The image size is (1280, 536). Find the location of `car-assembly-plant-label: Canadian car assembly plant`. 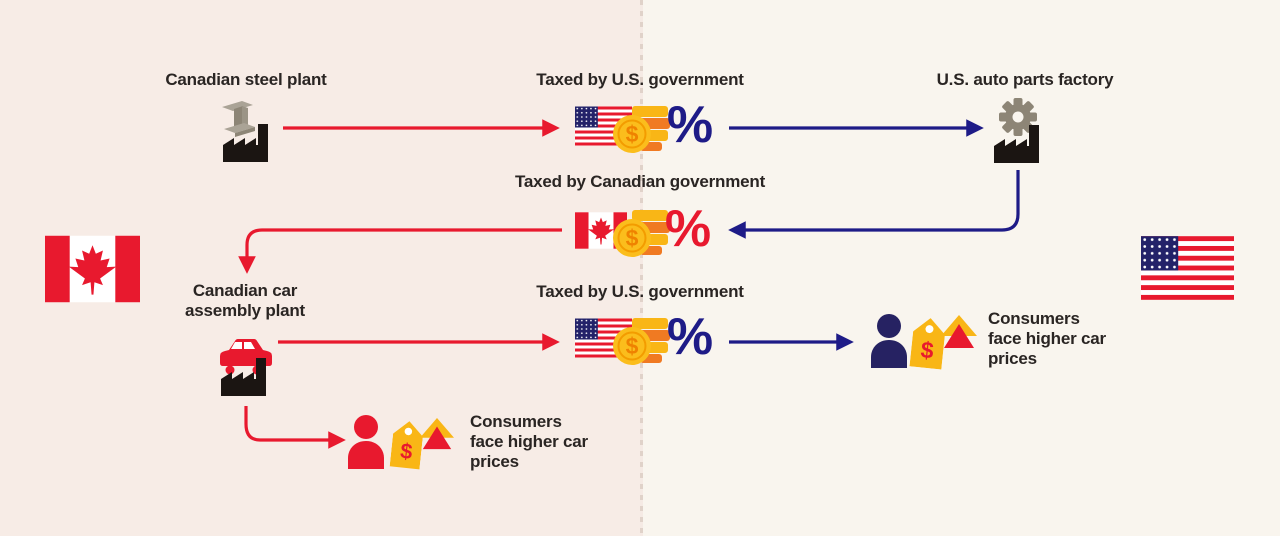

car-assembly-plant-label: Canadian car assembly plant is located at coordinates (245, 301).